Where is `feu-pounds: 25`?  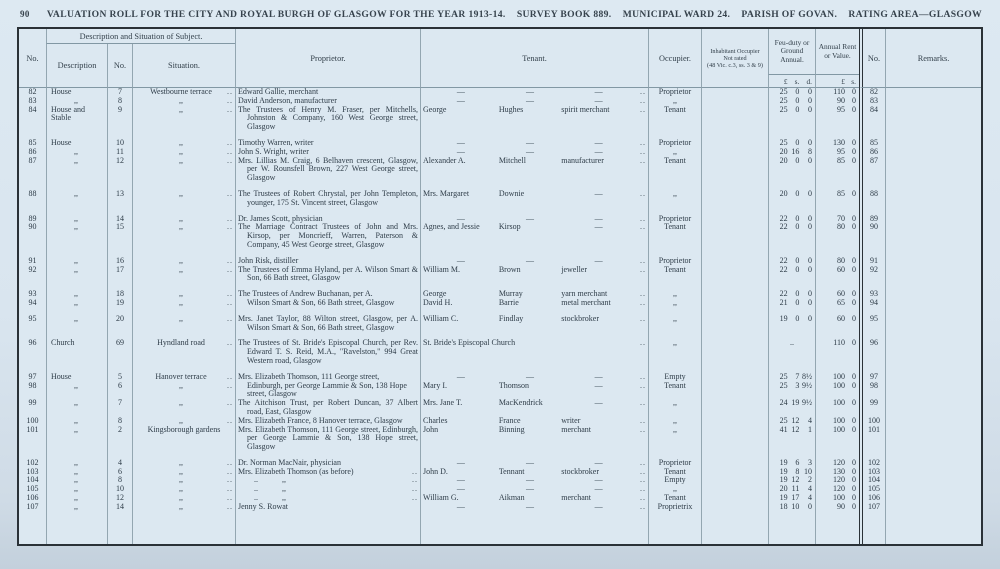
feu-pounds: 25 is located at coordinates (783, 91).